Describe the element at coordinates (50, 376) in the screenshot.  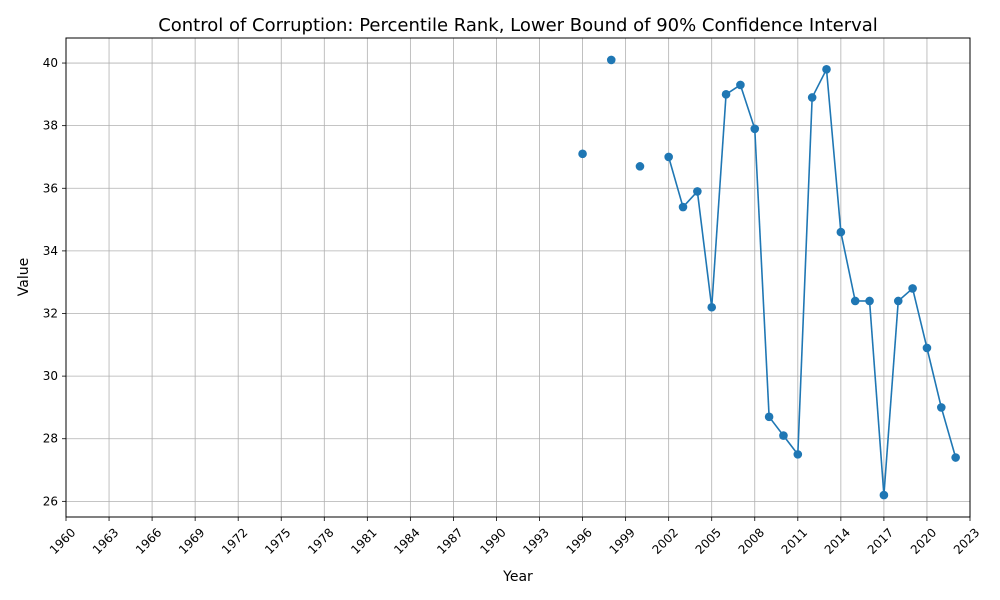
I see `y-tick-label: 30` at that location.